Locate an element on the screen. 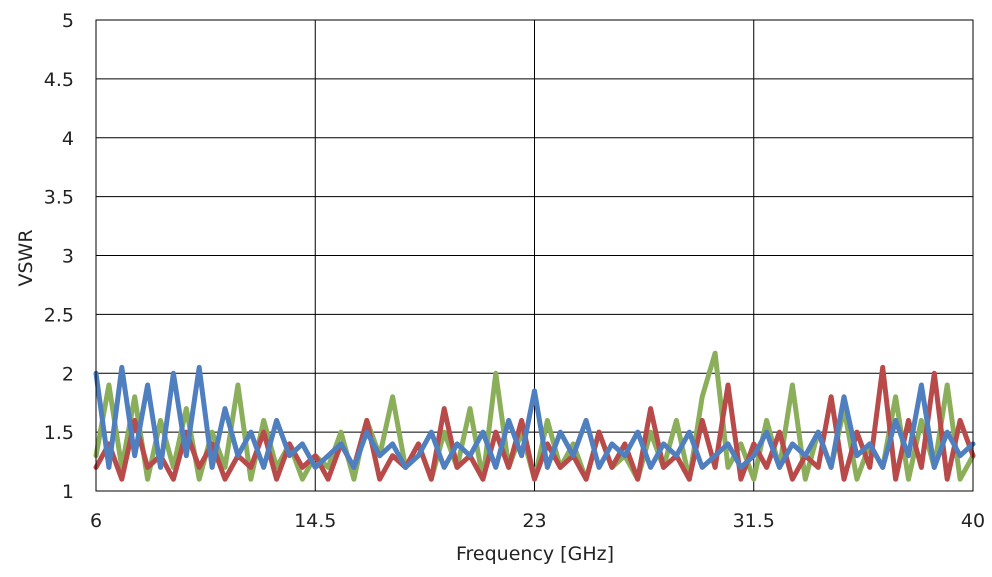 This screenshot has height=577, width=992. y-tick-label: 2 is located at coordinates (68, 374).